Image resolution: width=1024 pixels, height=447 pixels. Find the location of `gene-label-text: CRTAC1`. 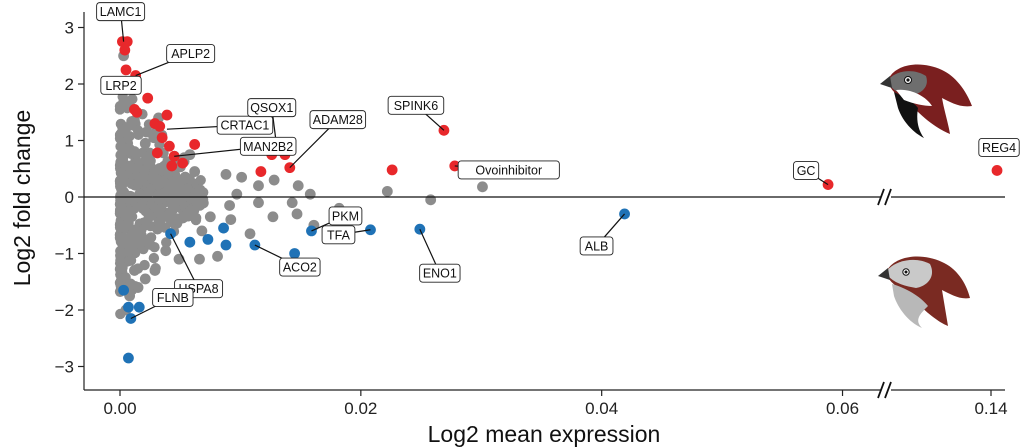

gene-label-text: CRTAC1 is located at coordinates (245, 126).